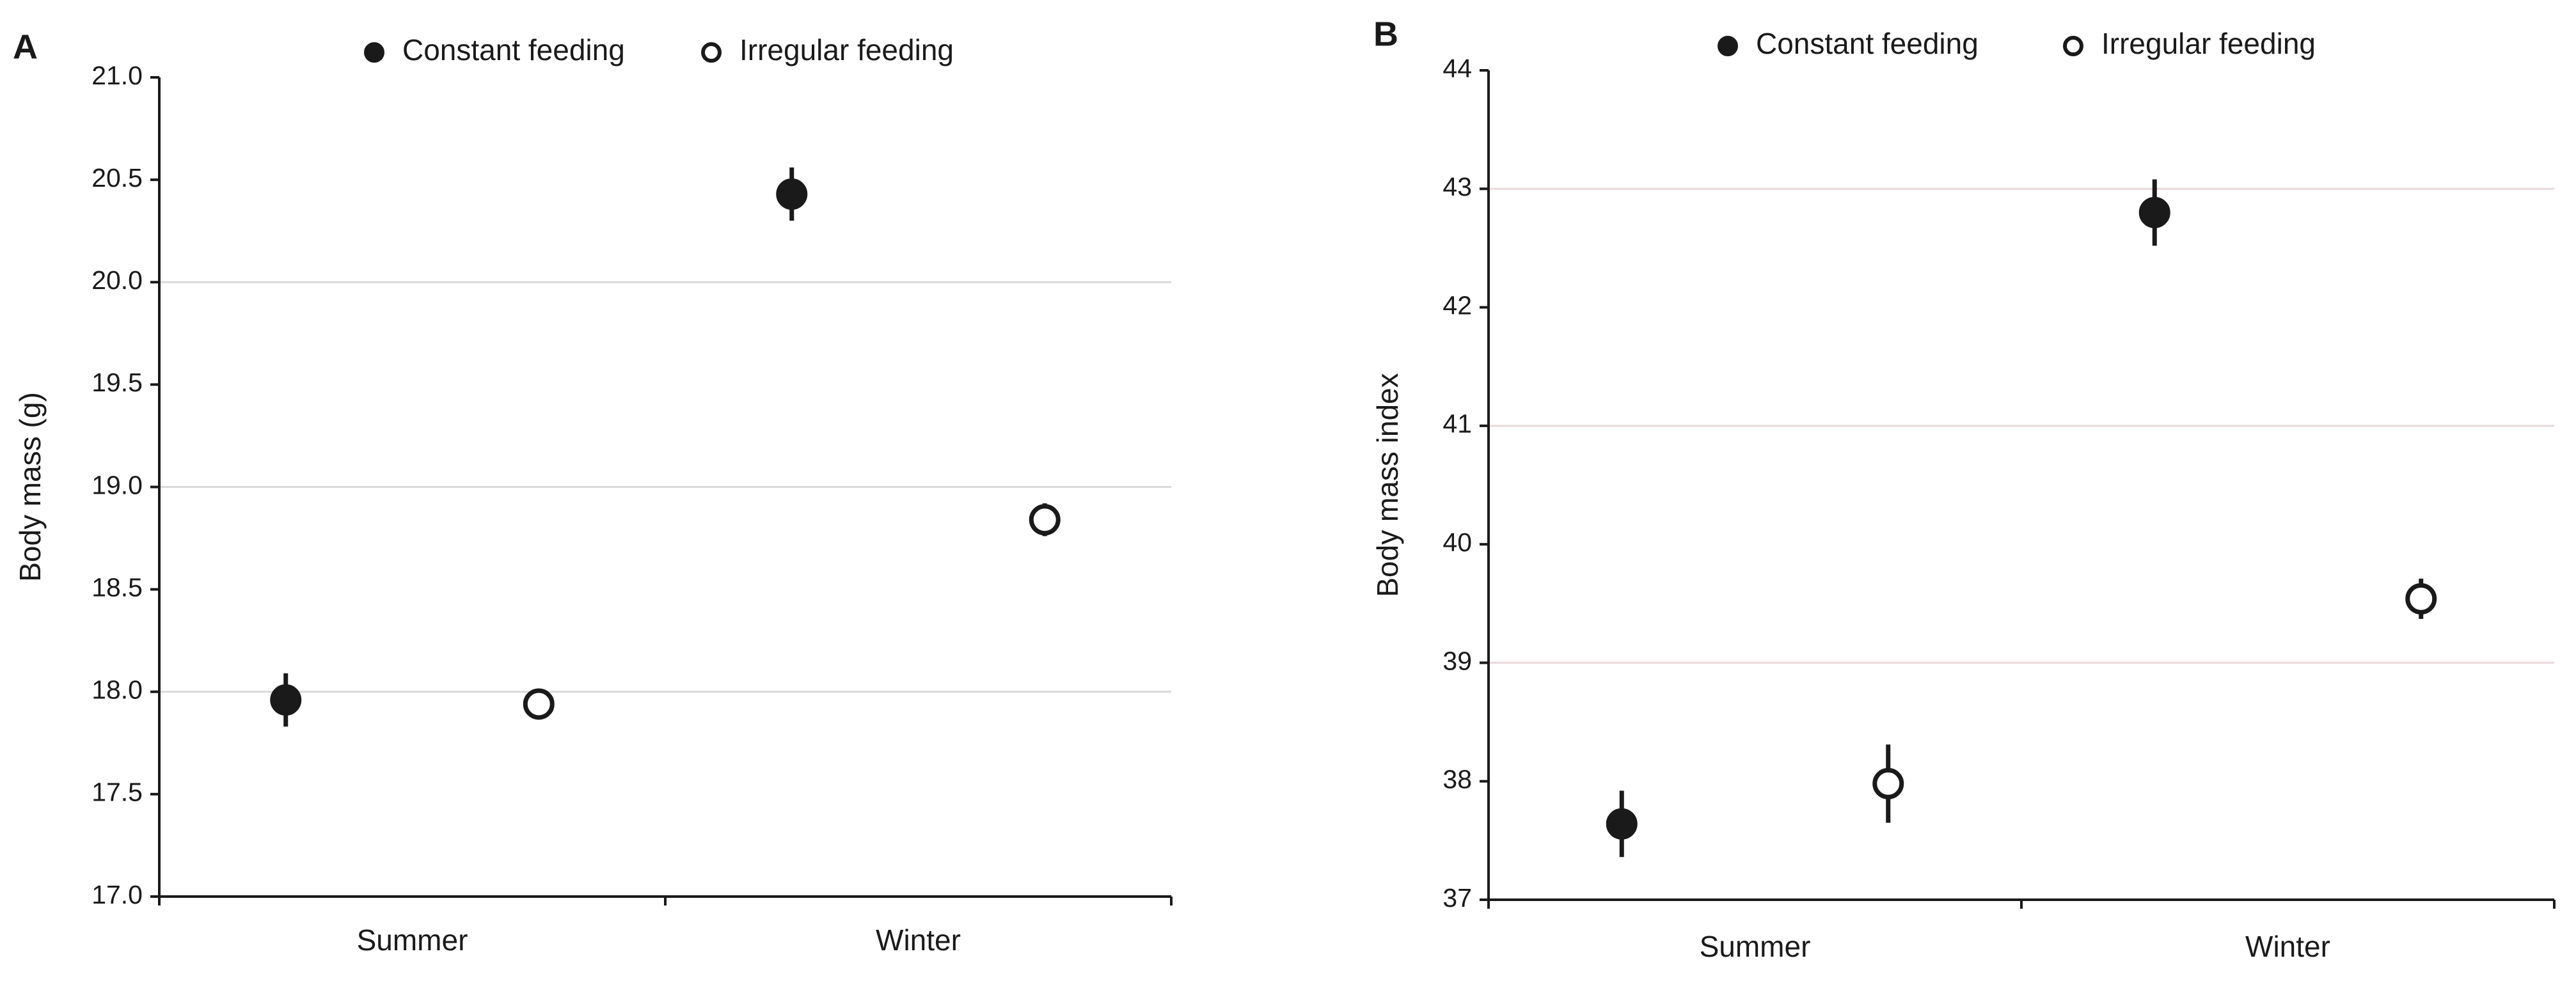 The width and height of the screenshot is (2576, 988). What do you see at coordinates (30, 487) in the screenshot?
I see `y-axis-title: Body mass (g)` at bounding box center [30, 487].